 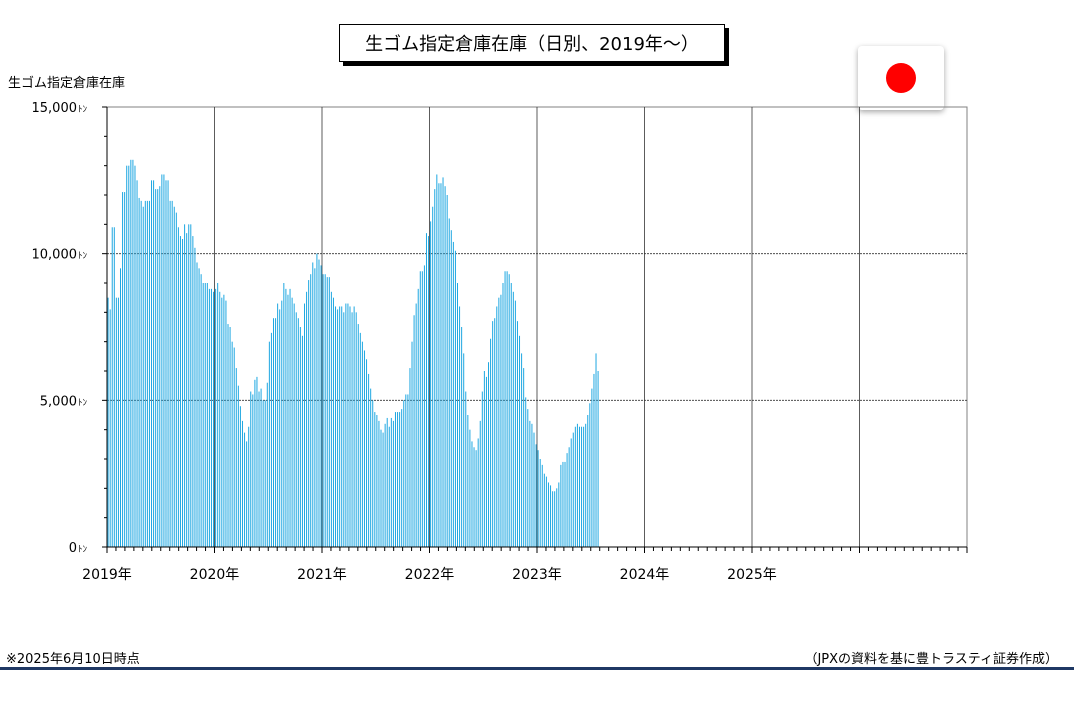 I want to click on source-note: （JPXの資料を基に豊トラスティ証券作成）, so click(x=931, y=659).